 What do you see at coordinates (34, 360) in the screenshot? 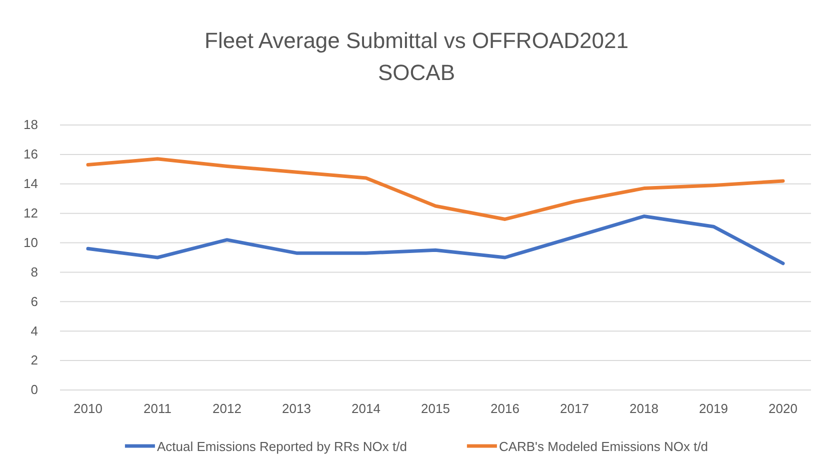
I see `y-tick-label: 2` at bounding box center [34, 360].